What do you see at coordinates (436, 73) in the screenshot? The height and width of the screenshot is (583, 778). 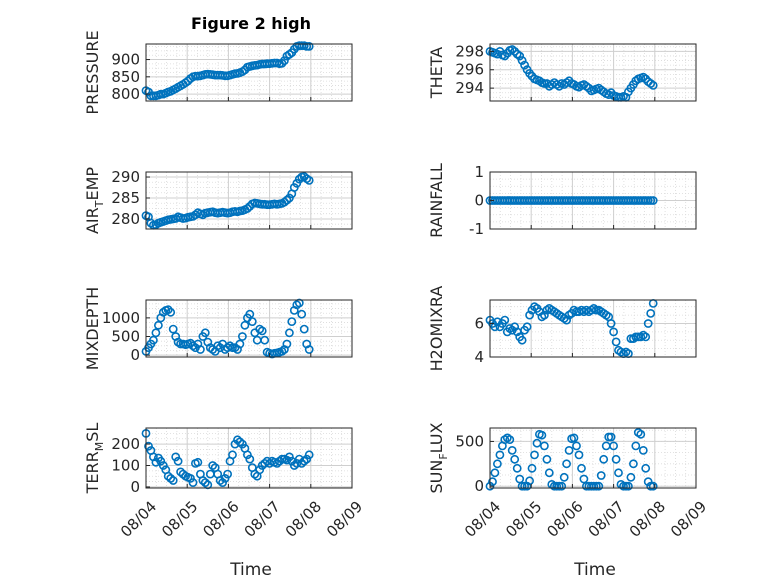 I see `y-axis-label: THETA` at bounding box center [436, 73].